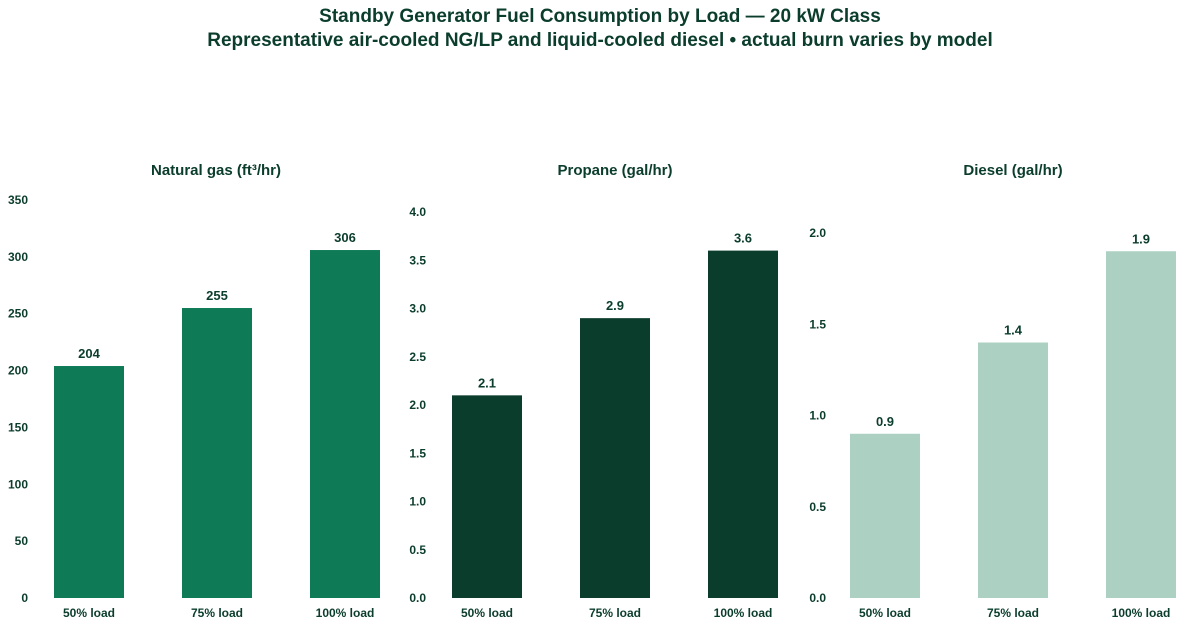  I want to click on bar-value-label: 255, so click(217, 295).